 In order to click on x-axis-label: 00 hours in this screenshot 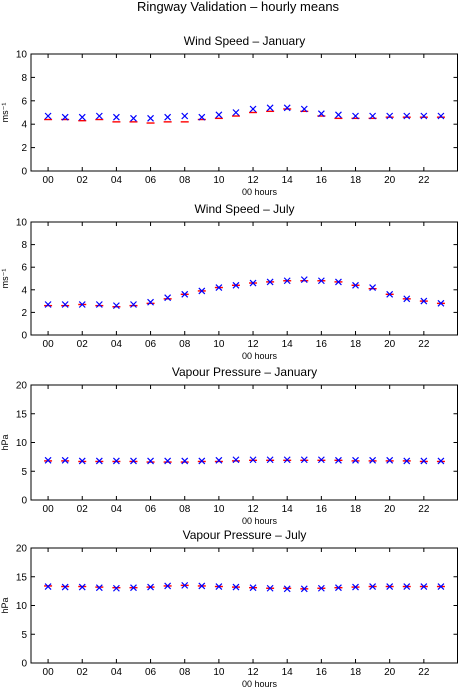, I will do `click(260, 684)`.